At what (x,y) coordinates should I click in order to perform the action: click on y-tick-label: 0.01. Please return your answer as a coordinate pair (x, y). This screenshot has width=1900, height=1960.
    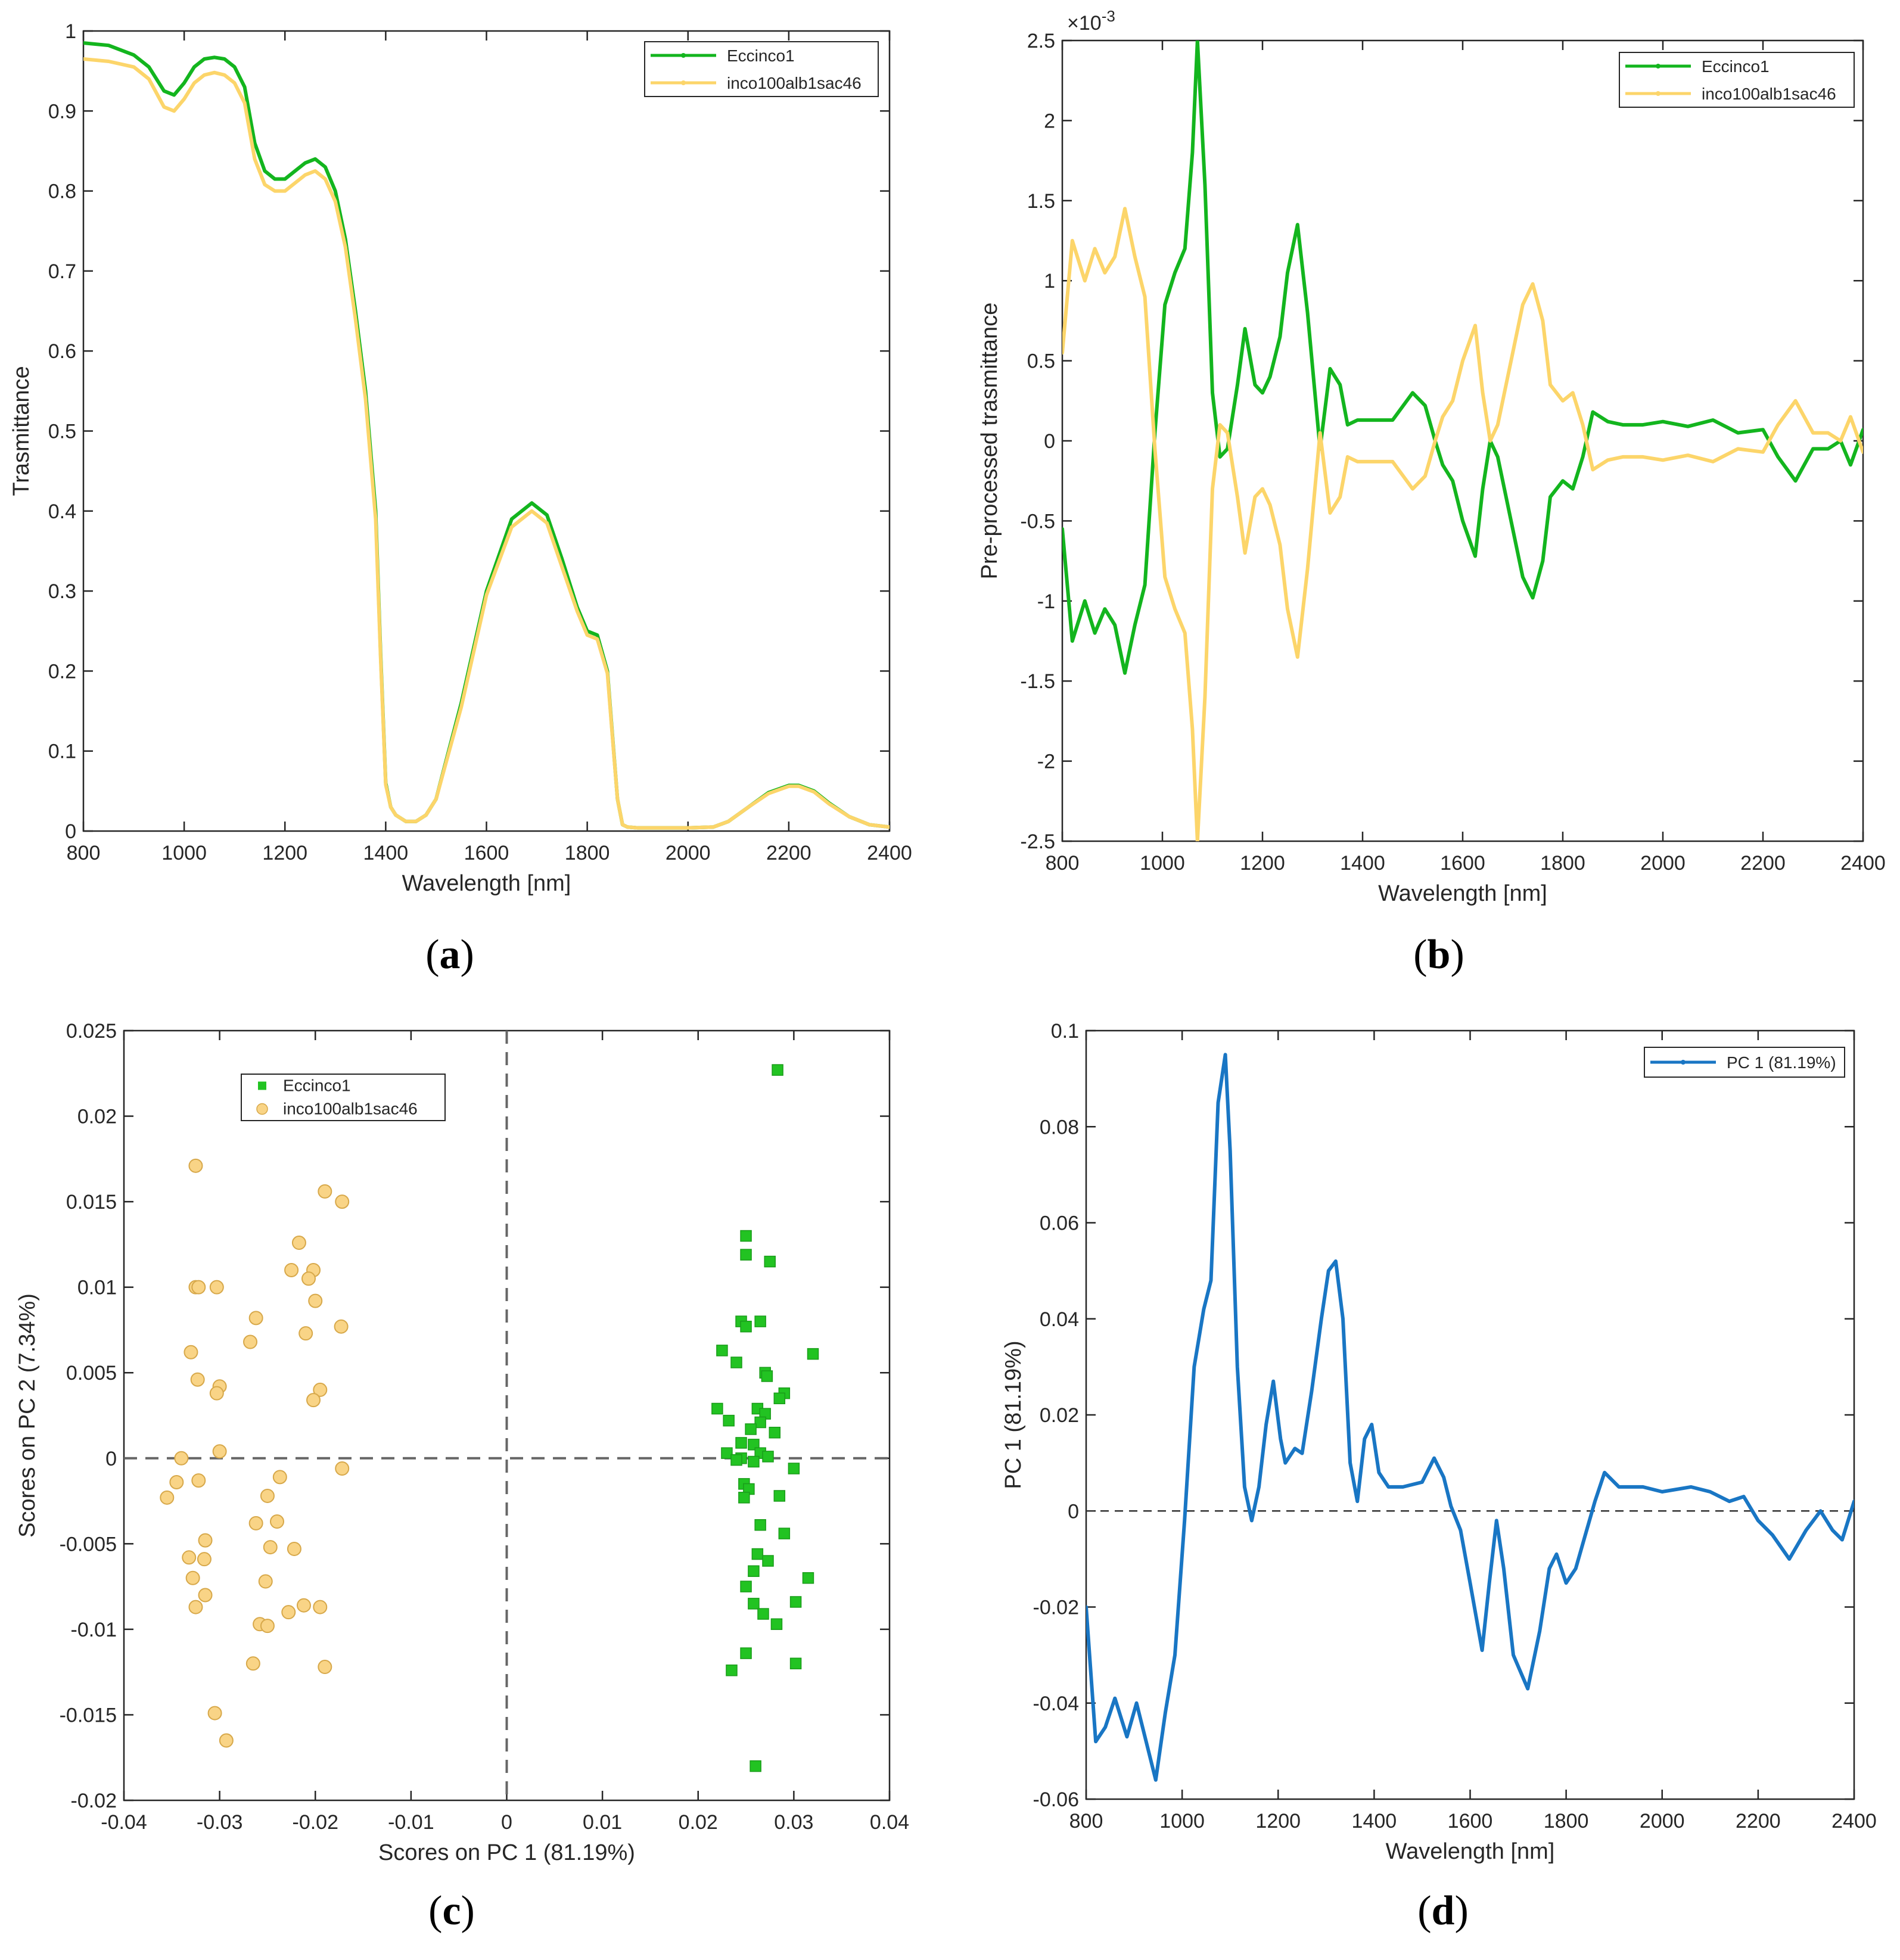
    Looking at the image, I should click on (97, 1288).